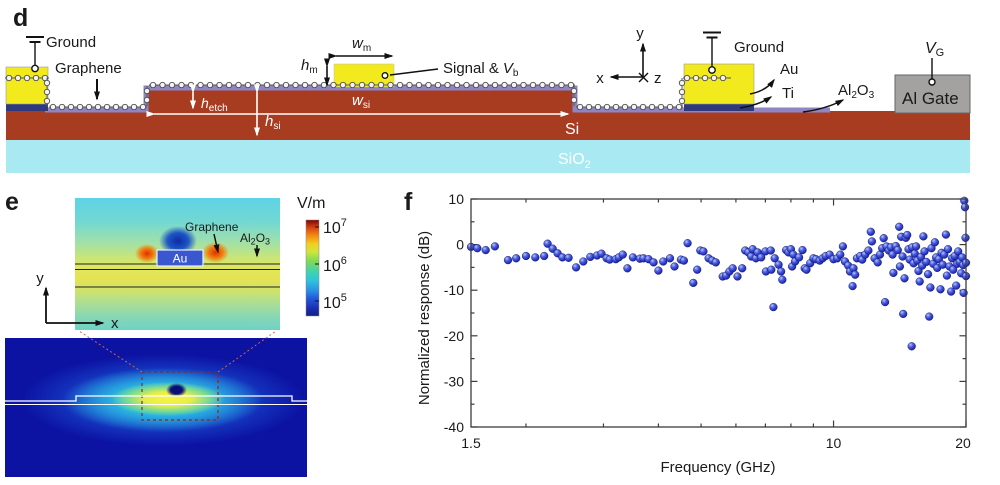 Image resolution: width=1000 pixels, height=485 pixels. What do you see at coordinates (712, 52) in the screenshot?
I see `ground-symbol-right` at bounding box center [712, 52].